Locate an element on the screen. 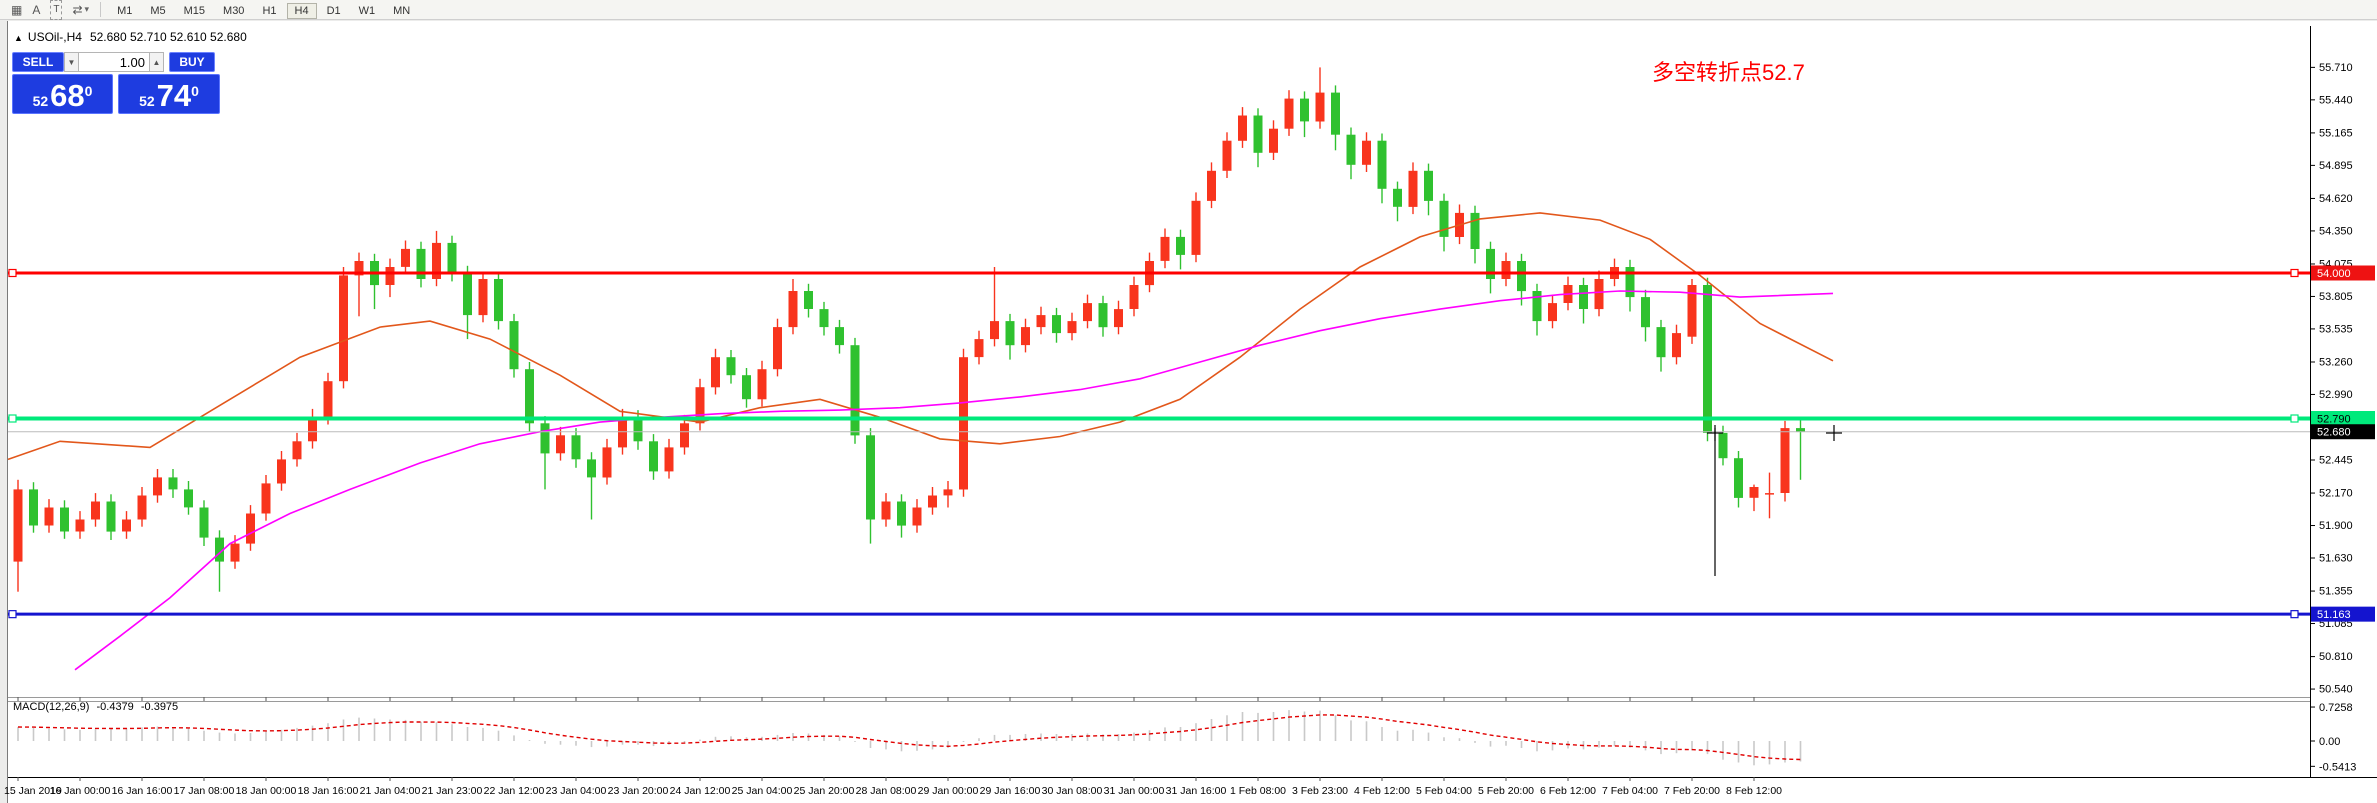  time-axis-label: 4 Feb 12:00 is located at coordinates (1382, 791).